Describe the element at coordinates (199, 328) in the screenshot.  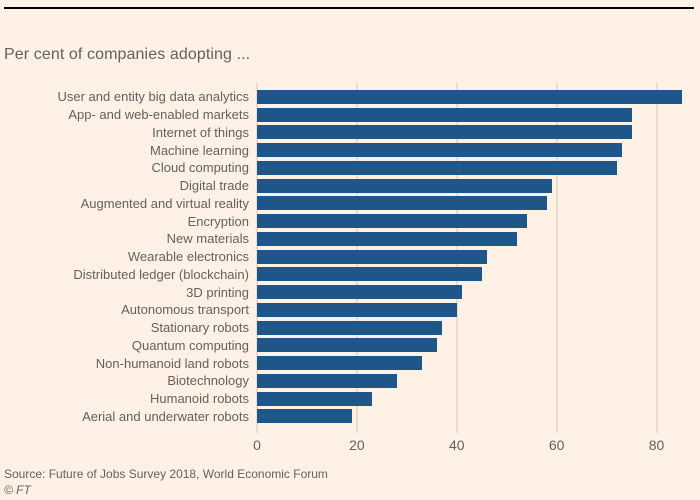
I see `category-label: Stationary robots` at that location.